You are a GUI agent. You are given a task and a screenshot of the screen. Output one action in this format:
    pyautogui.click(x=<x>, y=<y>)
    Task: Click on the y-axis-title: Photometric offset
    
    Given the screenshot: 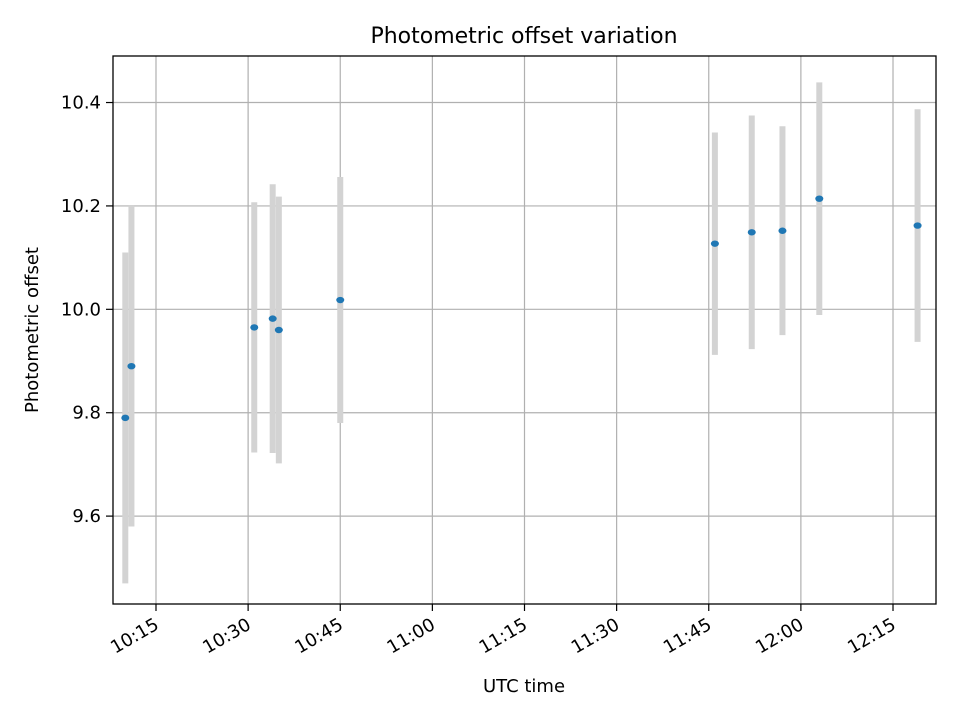 What is the action you would take?
    pyautogui.click(x=32, y=330)
    